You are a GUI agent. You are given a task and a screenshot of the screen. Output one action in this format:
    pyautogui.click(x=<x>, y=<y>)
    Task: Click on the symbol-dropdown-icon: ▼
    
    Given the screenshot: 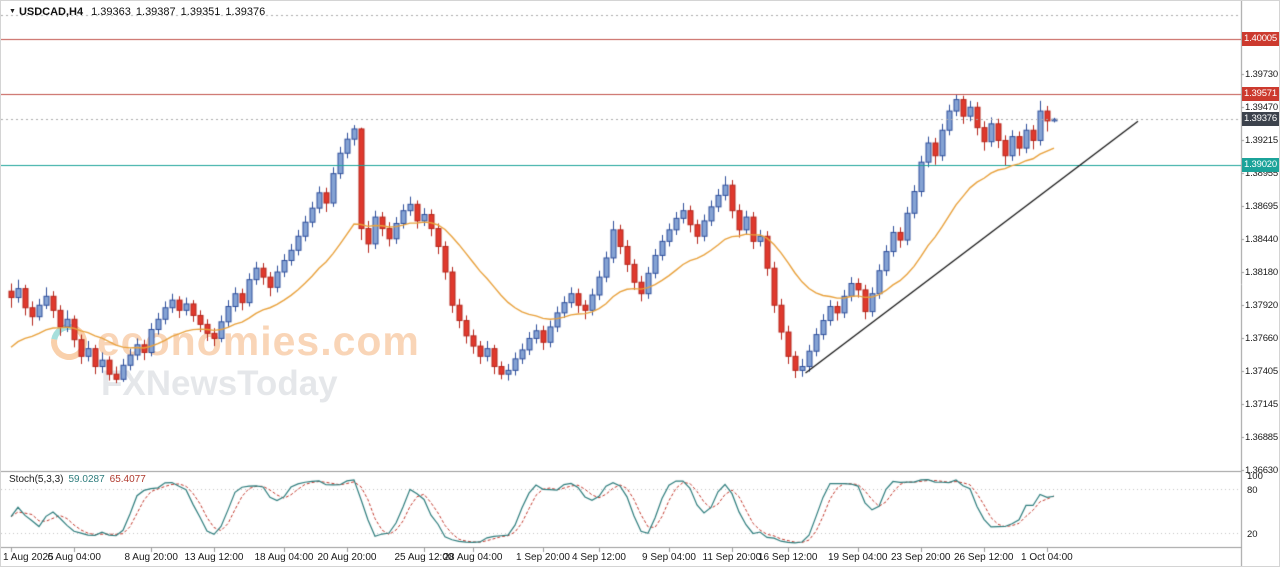 What is the action you would take?
    pyautogui.click(x=12, y=11)
    